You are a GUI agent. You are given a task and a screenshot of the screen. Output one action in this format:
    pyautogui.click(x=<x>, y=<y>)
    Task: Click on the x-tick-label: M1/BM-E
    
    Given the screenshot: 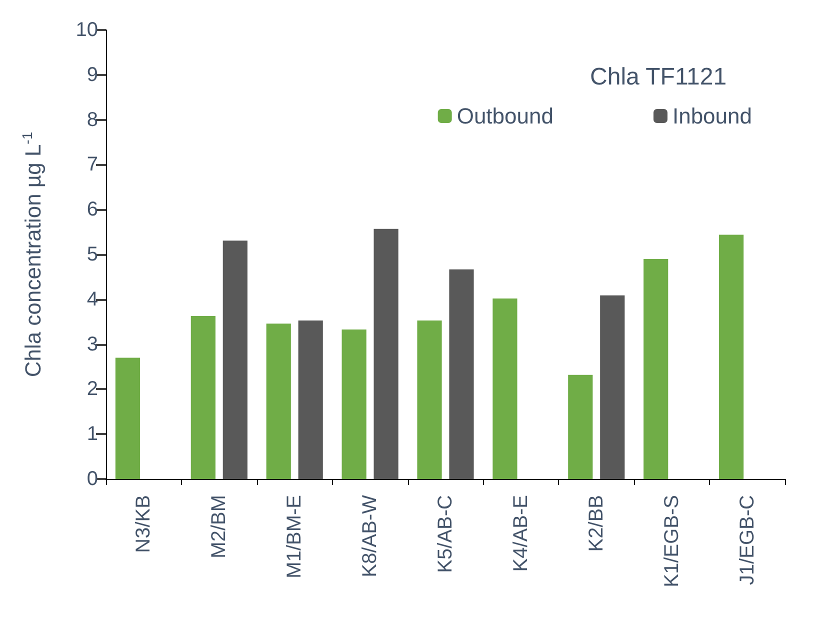 What is the action you would take?
    pyautogui.click(x=295, y=536)
    